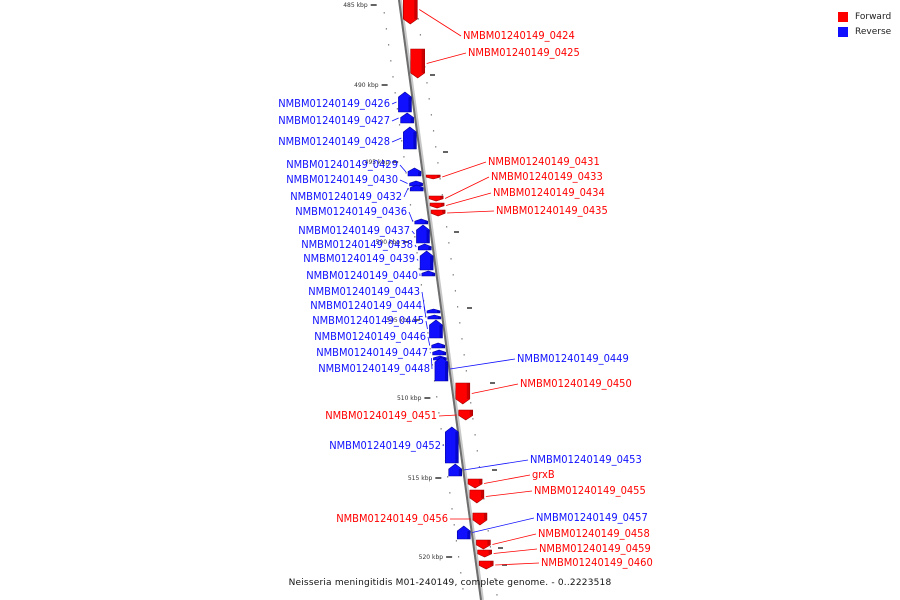 The width and height of the screenshot is (900, 600). I want to click on gene-label: NMBM01240149_0428, so click(334, 141).